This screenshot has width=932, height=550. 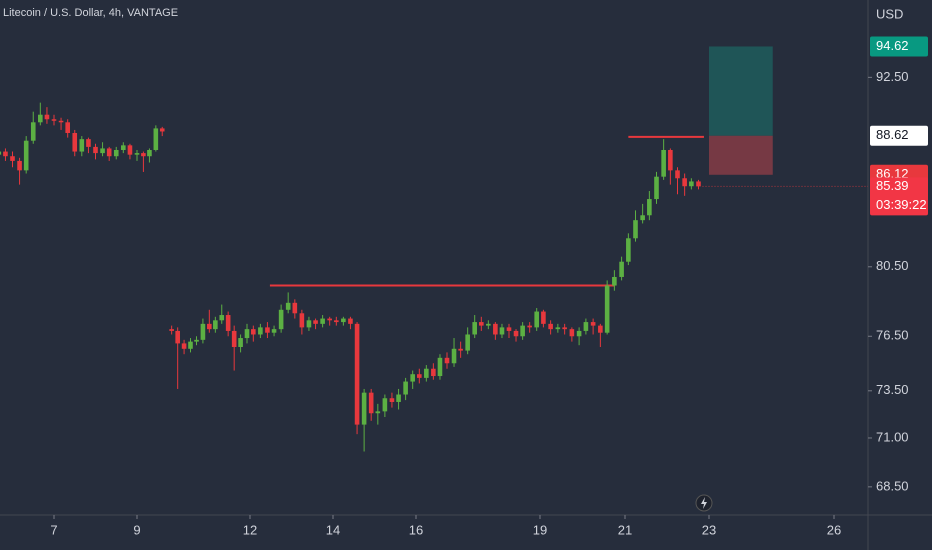 What do you see at coordinates (899, 46) in the screenshot?
I see `target-price-label-box` at bounding box center [899, 46].